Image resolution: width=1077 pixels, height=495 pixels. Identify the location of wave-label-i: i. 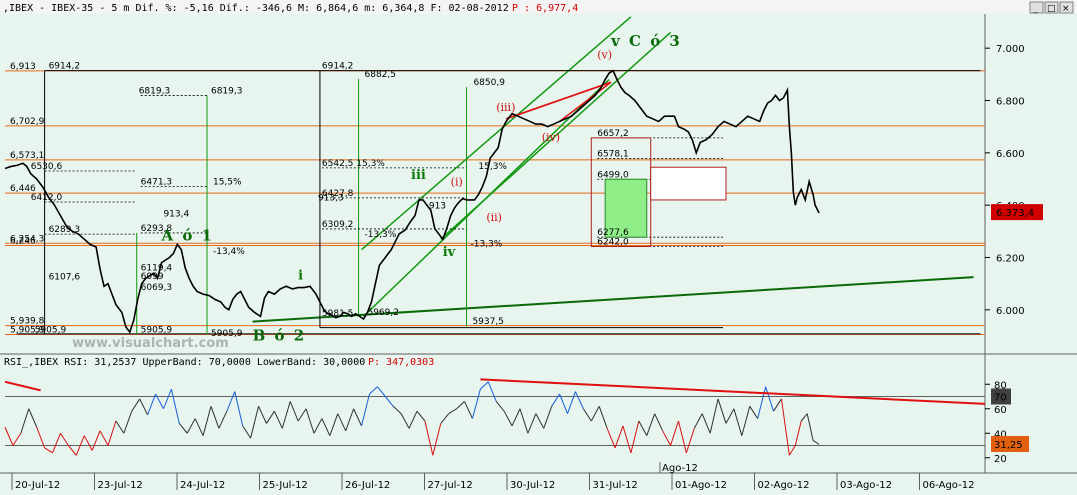
(300, 276).